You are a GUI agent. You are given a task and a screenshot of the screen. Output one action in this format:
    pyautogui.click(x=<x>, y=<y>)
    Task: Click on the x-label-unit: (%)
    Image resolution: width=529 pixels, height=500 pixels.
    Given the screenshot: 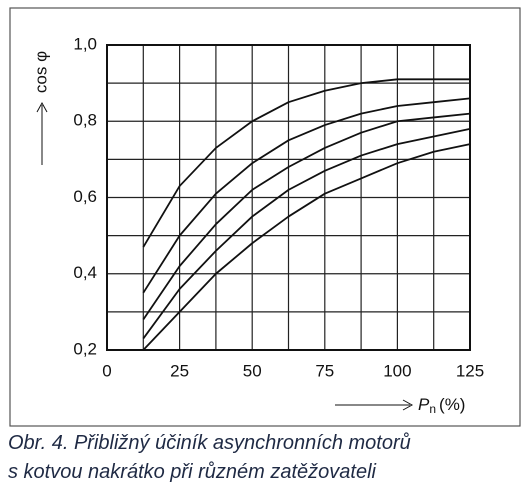 What is the action you would take?
    pyautogui.click(x=452, y=404)
    